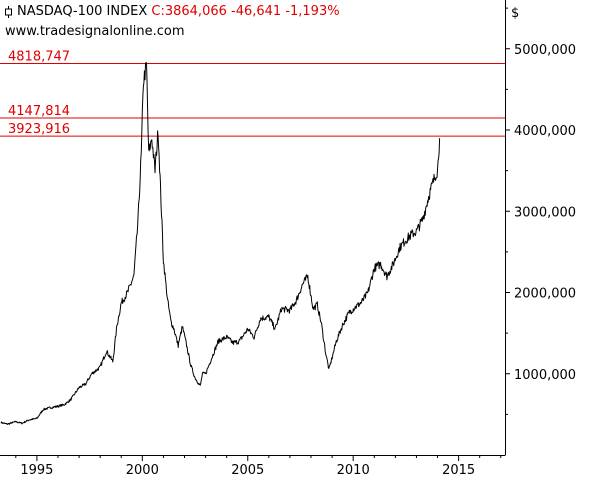 The width and height of the screenshot is (595, 480). I want to click on x-tick-label: 2000, so click(142, 470).